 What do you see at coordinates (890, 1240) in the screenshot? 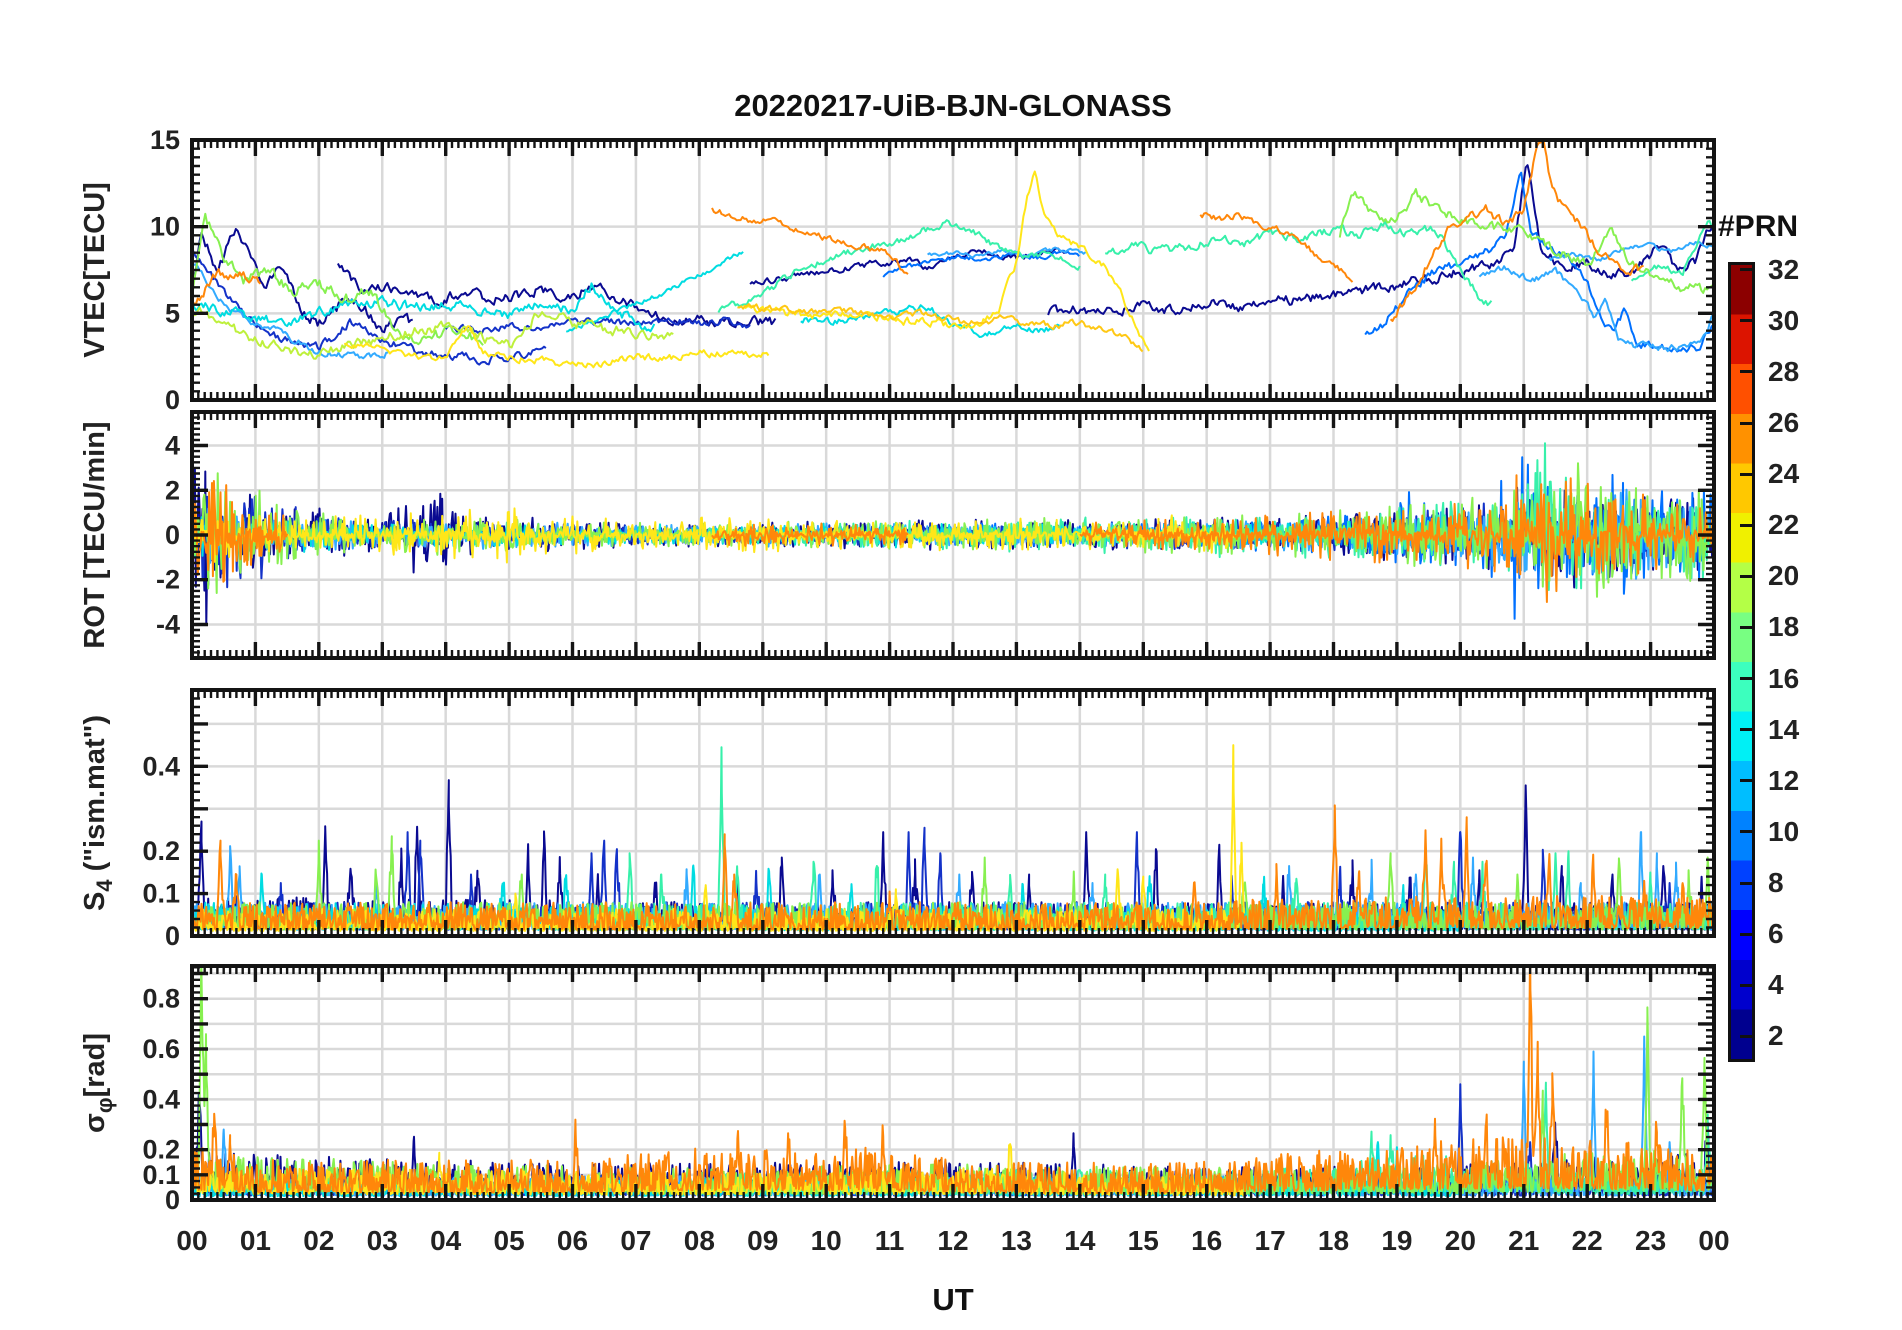
I see `svg-text: 11` at bounding box center [890, 1240].